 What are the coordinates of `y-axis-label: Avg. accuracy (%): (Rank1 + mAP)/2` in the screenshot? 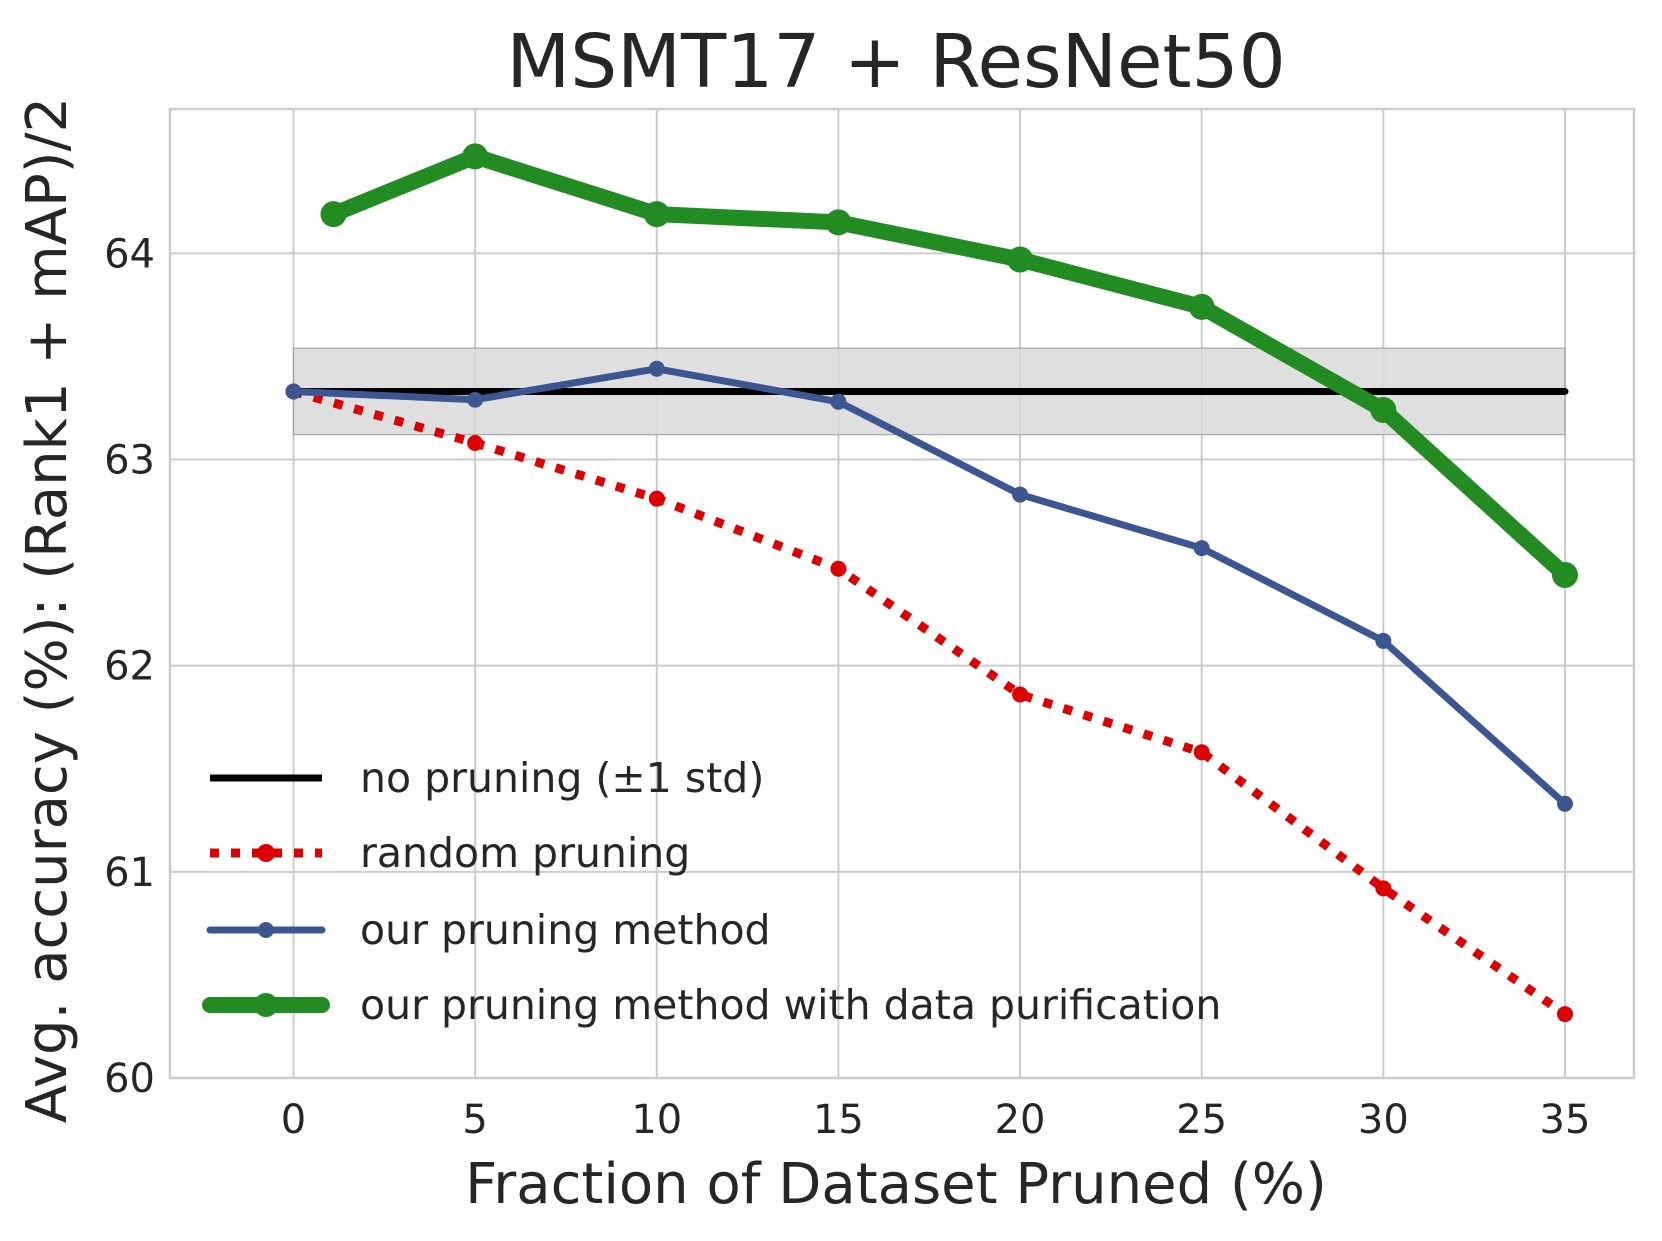 It's located at (47, 610).